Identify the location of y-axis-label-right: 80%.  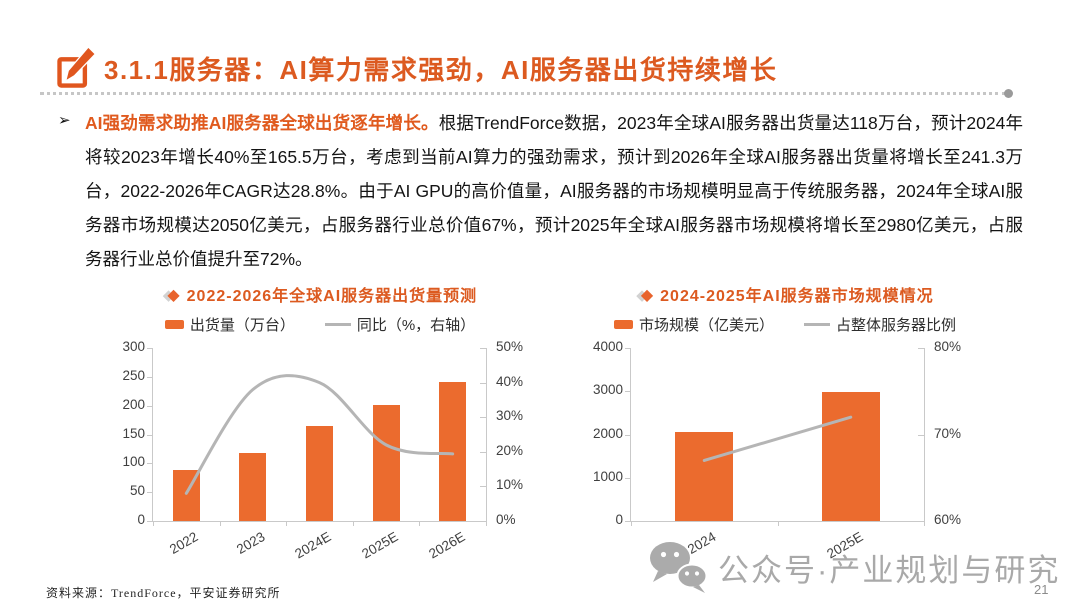
(948, 346).